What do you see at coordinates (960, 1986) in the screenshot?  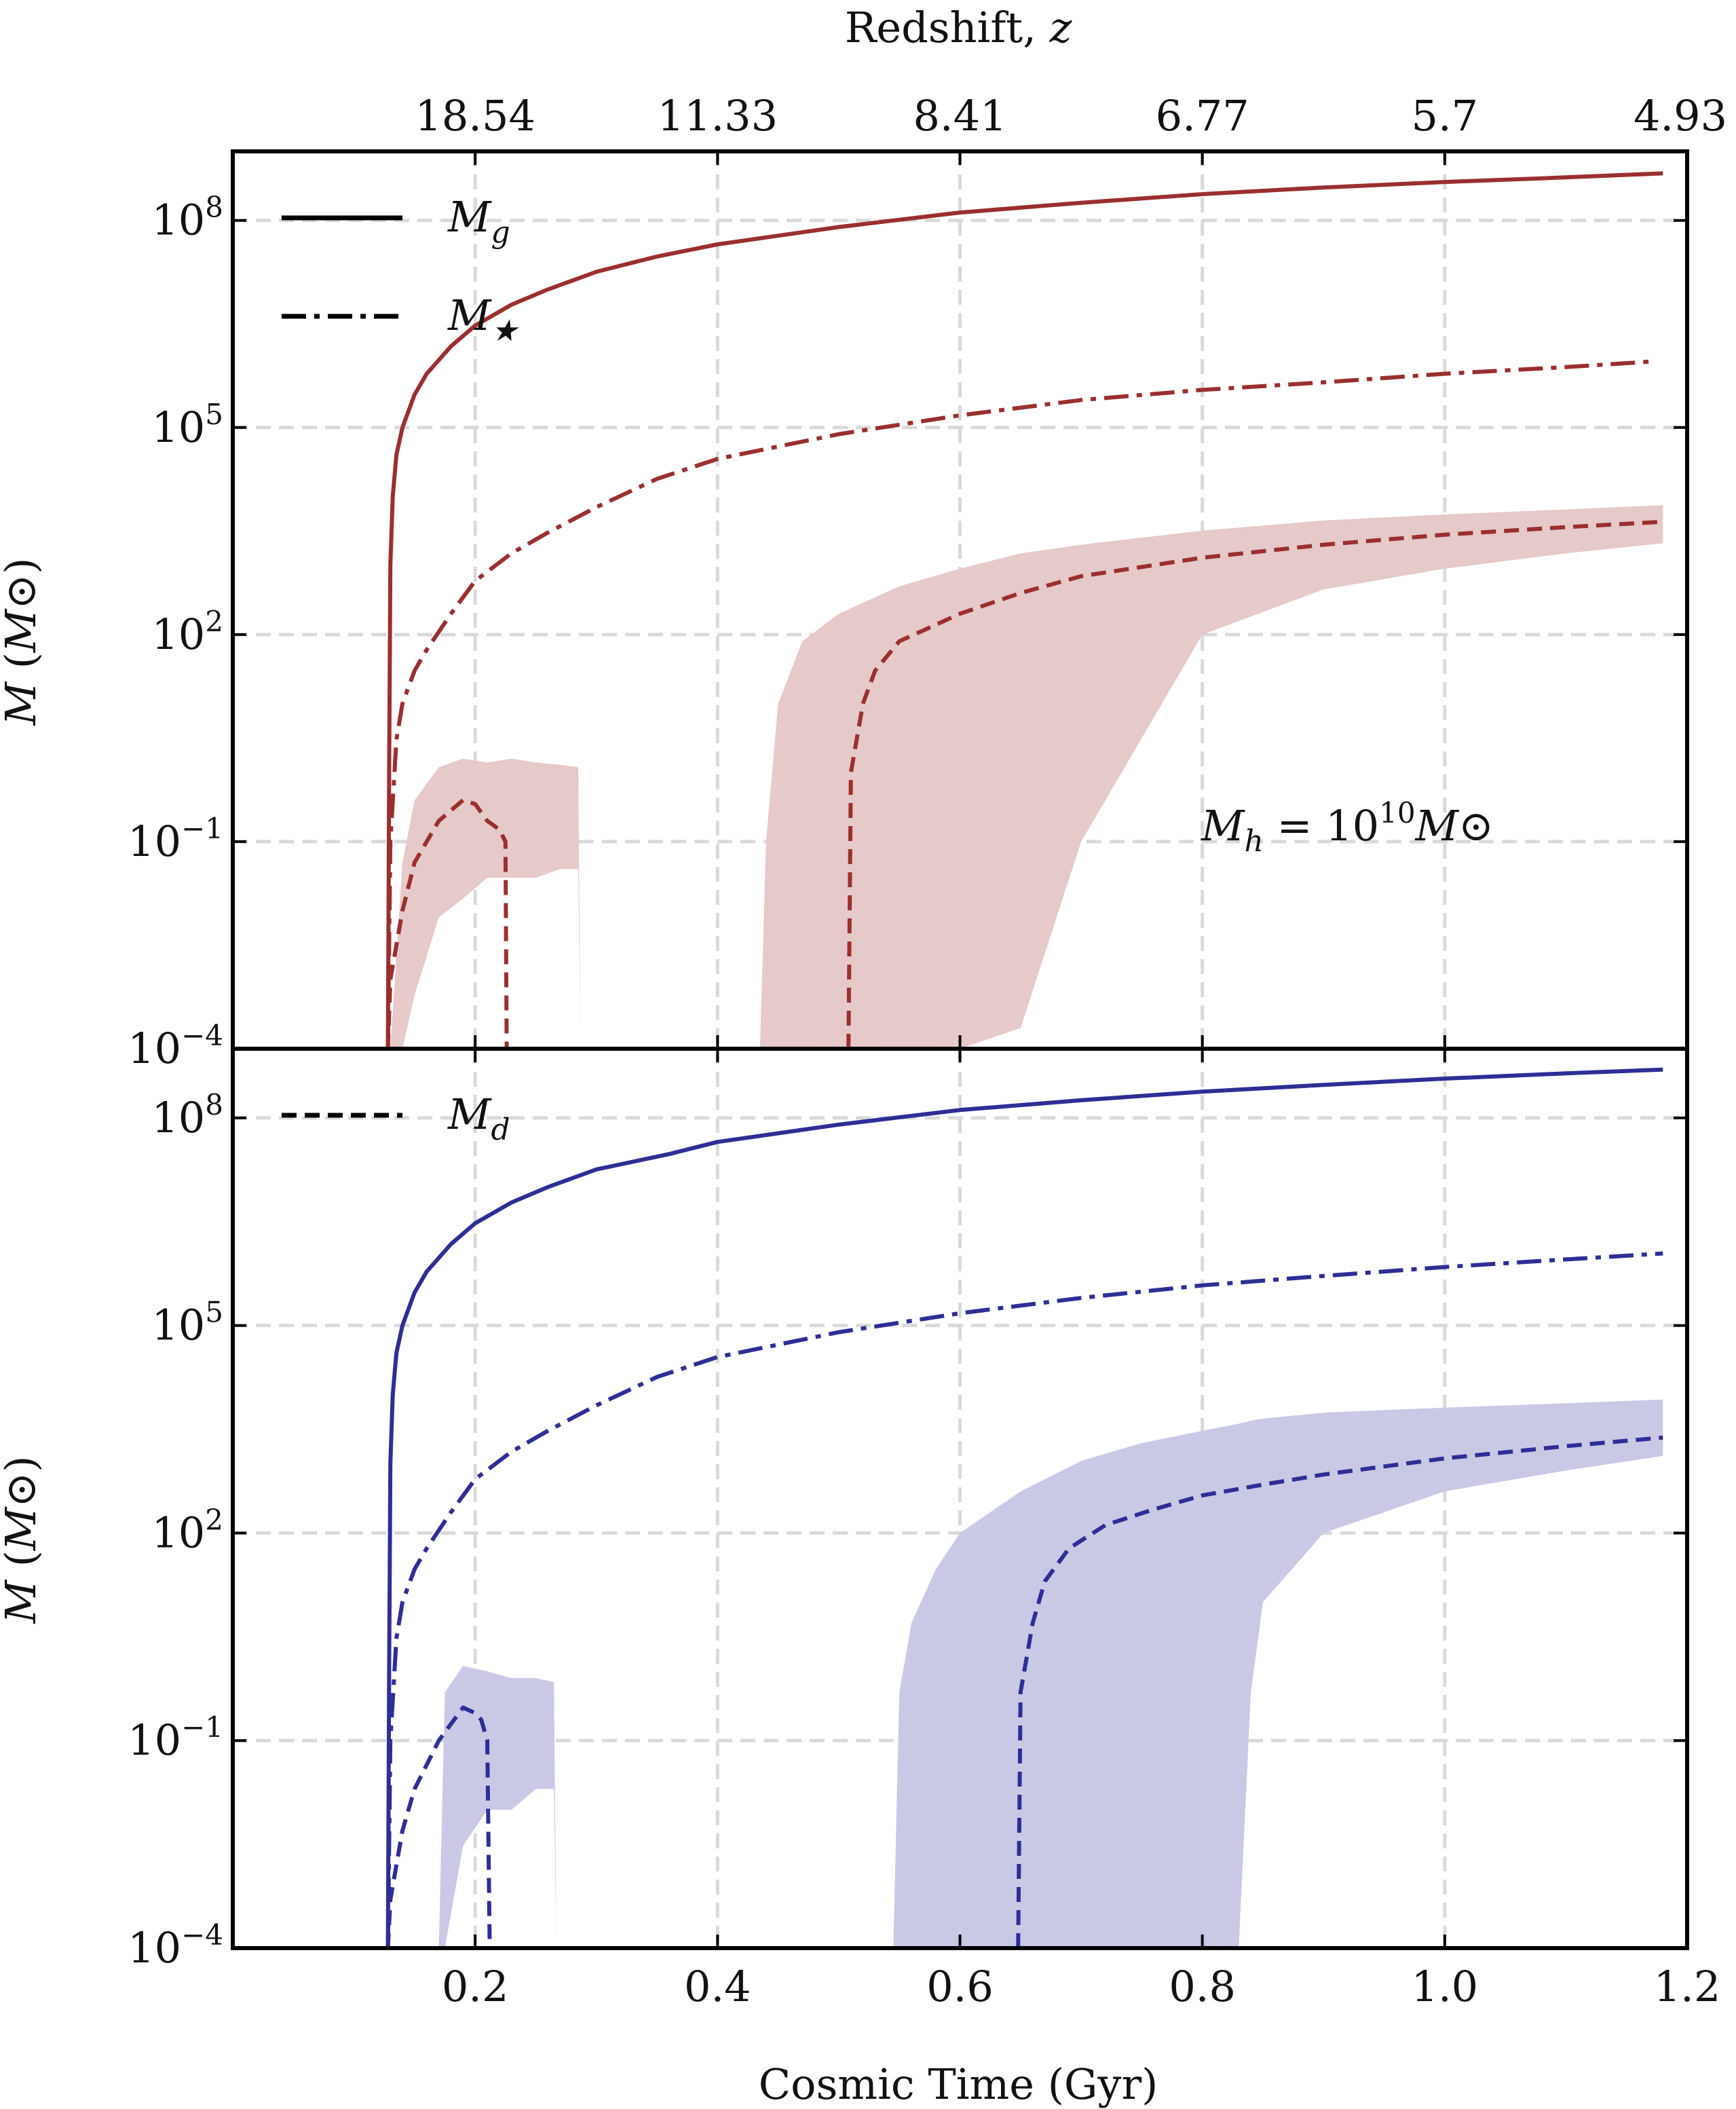 I see `x-tick-label: 0.6` at bounding box center [960, 1986].